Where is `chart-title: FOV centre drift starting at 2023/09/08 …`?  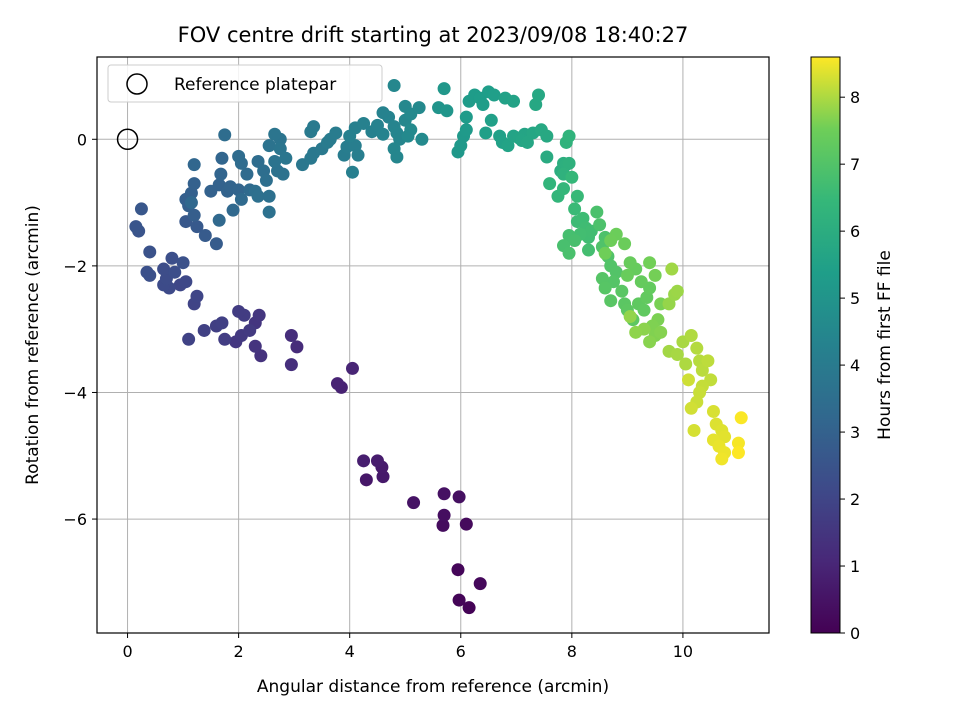 chart-title: FOV centre drift starting at 2023/09/08 … is located at coordinates (433, 35).